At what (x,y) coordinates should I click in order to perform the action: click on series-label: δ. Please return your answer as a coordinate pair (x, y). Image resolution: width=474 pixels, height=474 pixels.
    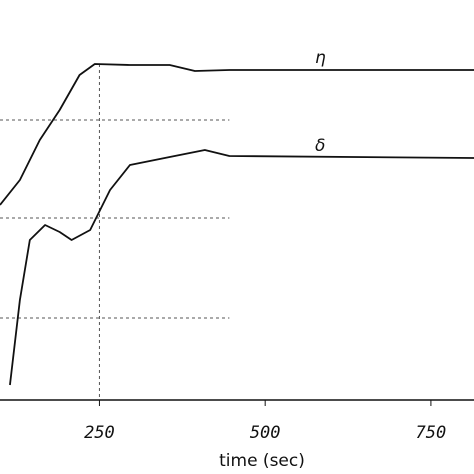
    Looking at the image, I should click on (320, 146).